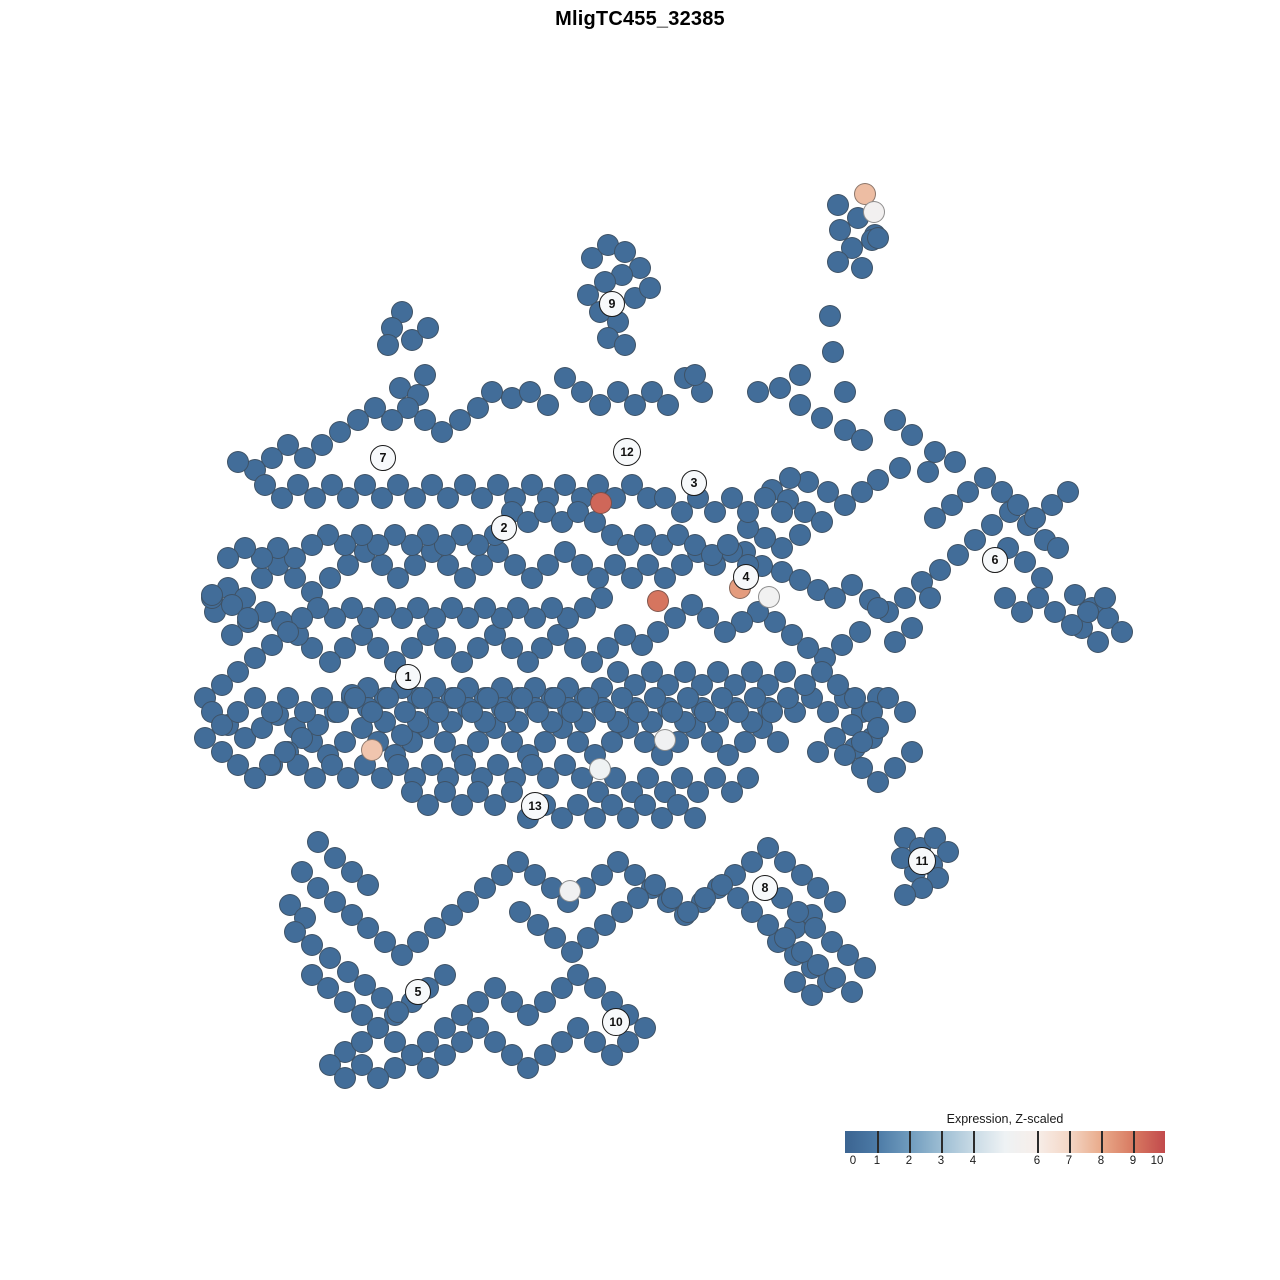  Describe the element at coordinates (418, 992) in the screenshot. I see `cluster-label-5: 5` at that location.